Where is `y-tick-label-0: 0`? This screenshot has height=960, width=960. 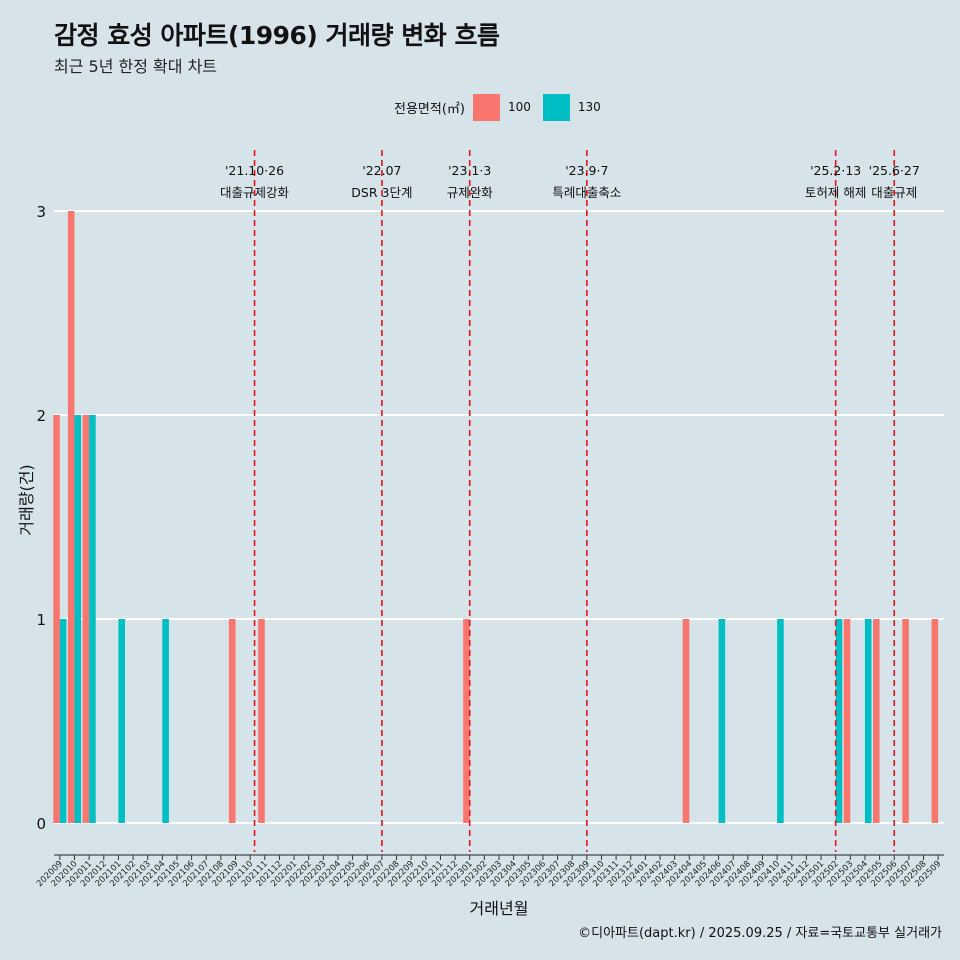 y-tick-label-0: 0 is located at coordinates (41, 824).